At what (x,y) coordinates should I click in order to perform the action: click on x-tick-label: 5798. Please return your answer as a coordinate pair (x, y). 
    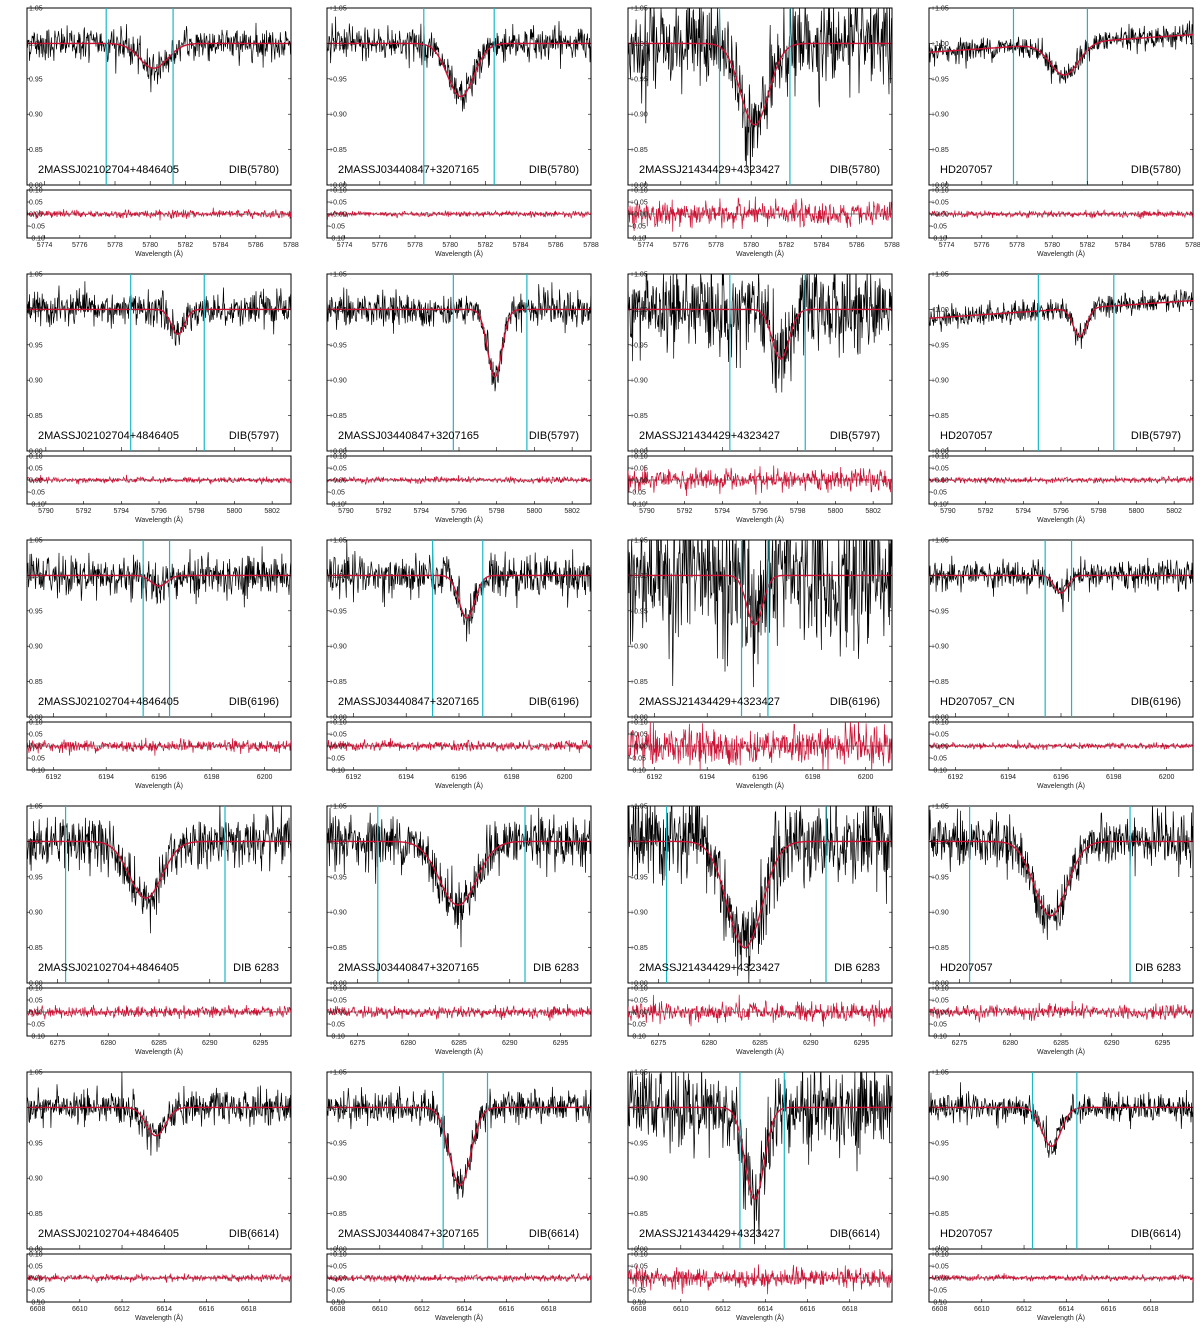
    Looking at the image, I should click on (1099, 511).